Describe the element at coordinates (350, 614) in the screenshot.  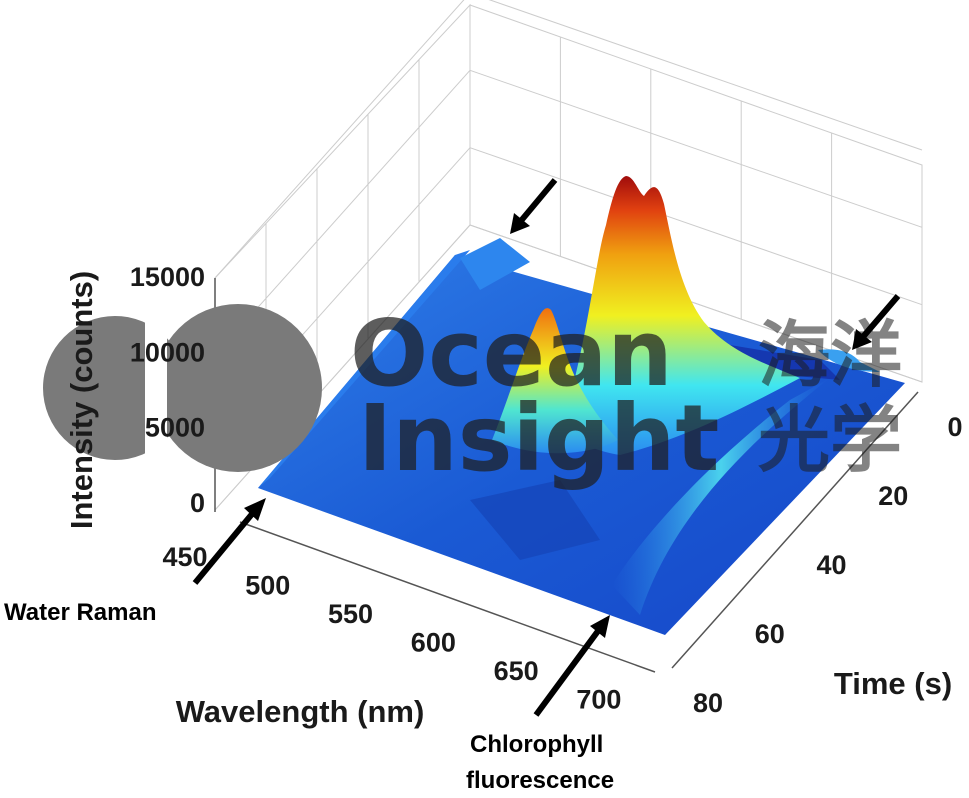
I see `x-tick-label: 550` at that location.